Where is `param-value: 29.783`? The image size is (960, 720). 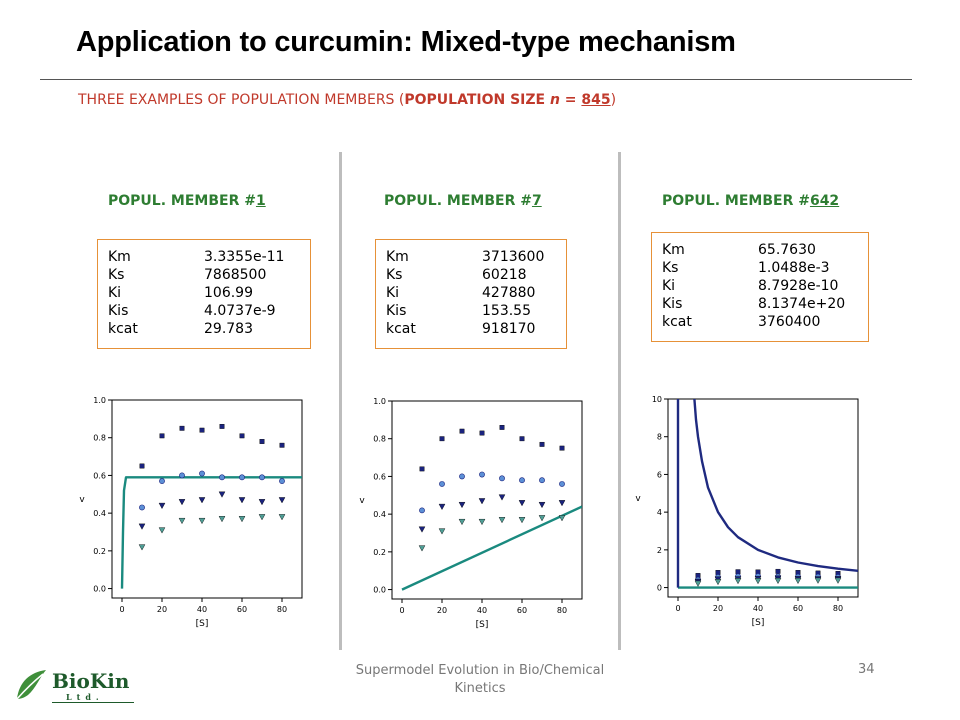
param-value: 29.783 is located at coordinates (228, 329).